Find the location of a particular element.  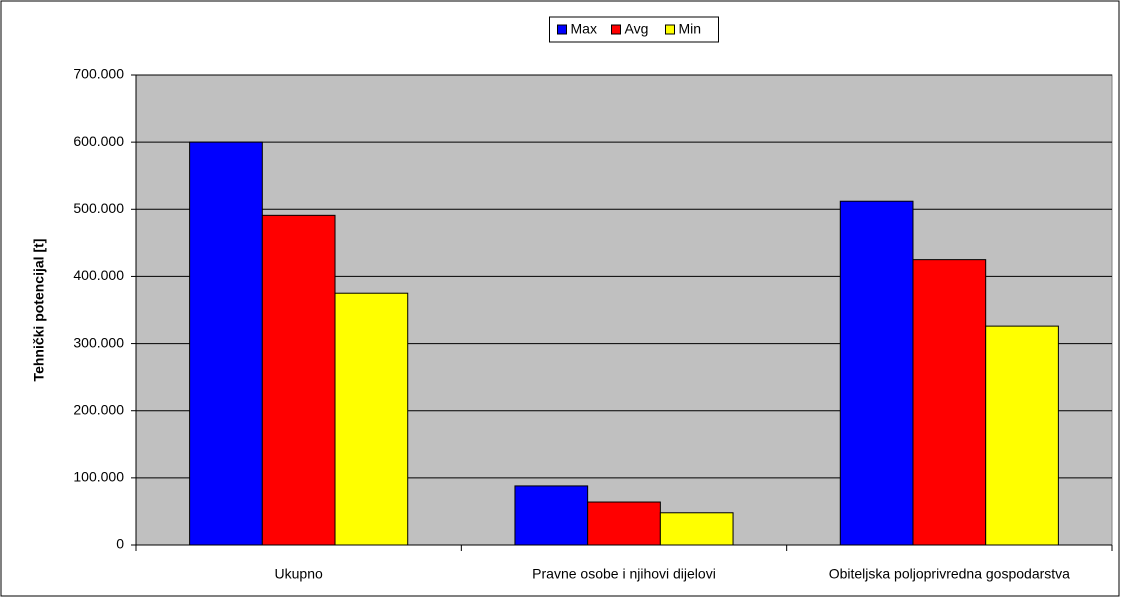

x-tick-label: Obiteljska poljoprivredna gospodarstva is located at coordinates (949, 574).